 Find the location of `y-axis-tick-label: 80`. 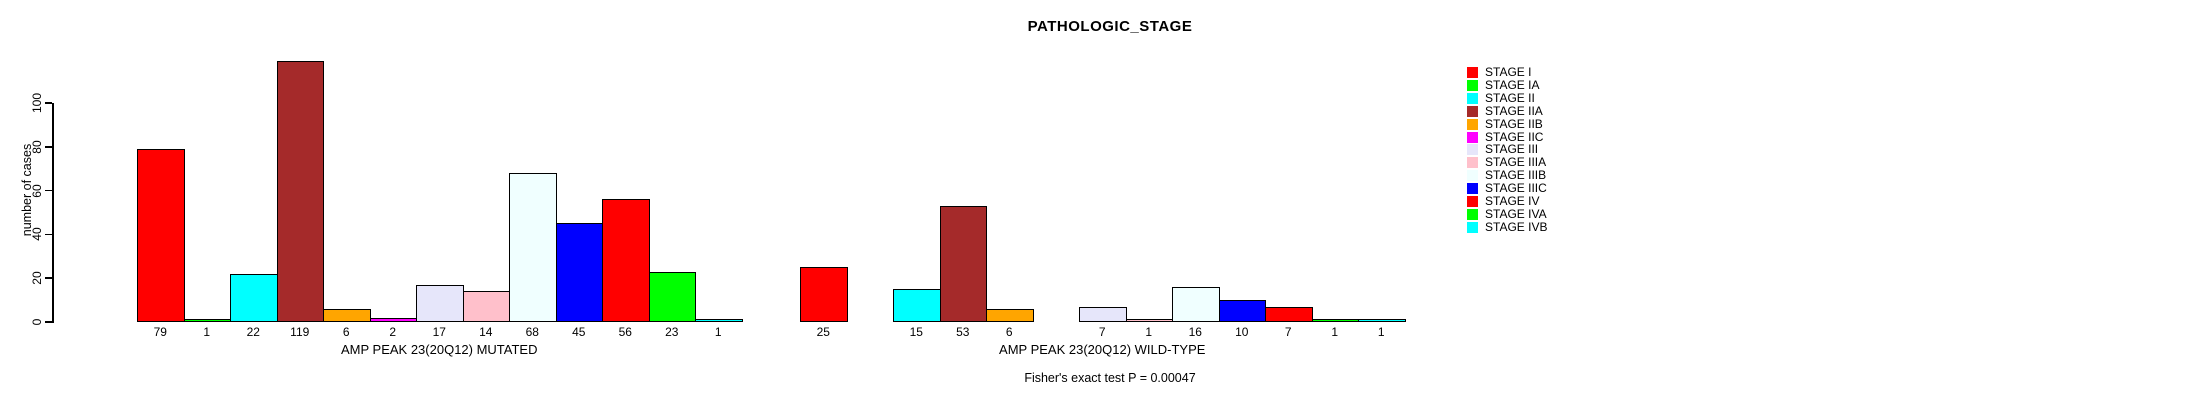

y-axis-tick-label: 80 is located at coordinates (37, 147).